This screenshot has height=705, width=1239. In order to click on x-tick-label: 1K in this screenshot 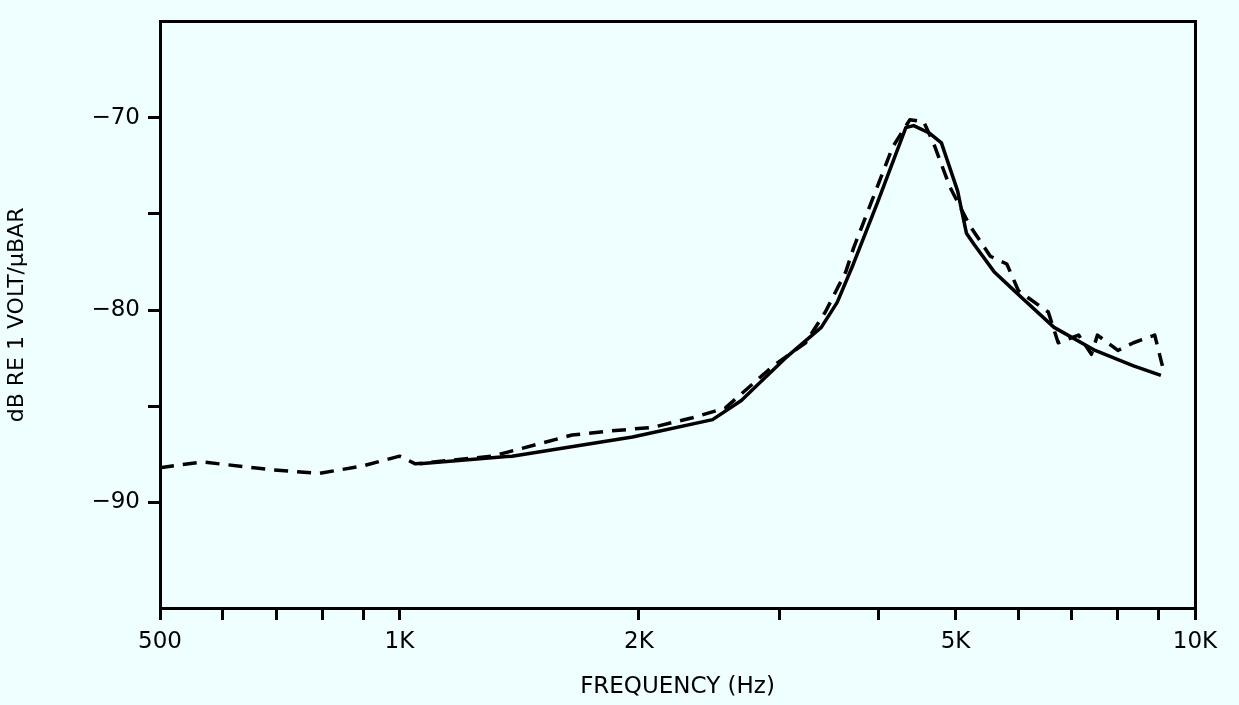, I will do `click(400, 639)`.